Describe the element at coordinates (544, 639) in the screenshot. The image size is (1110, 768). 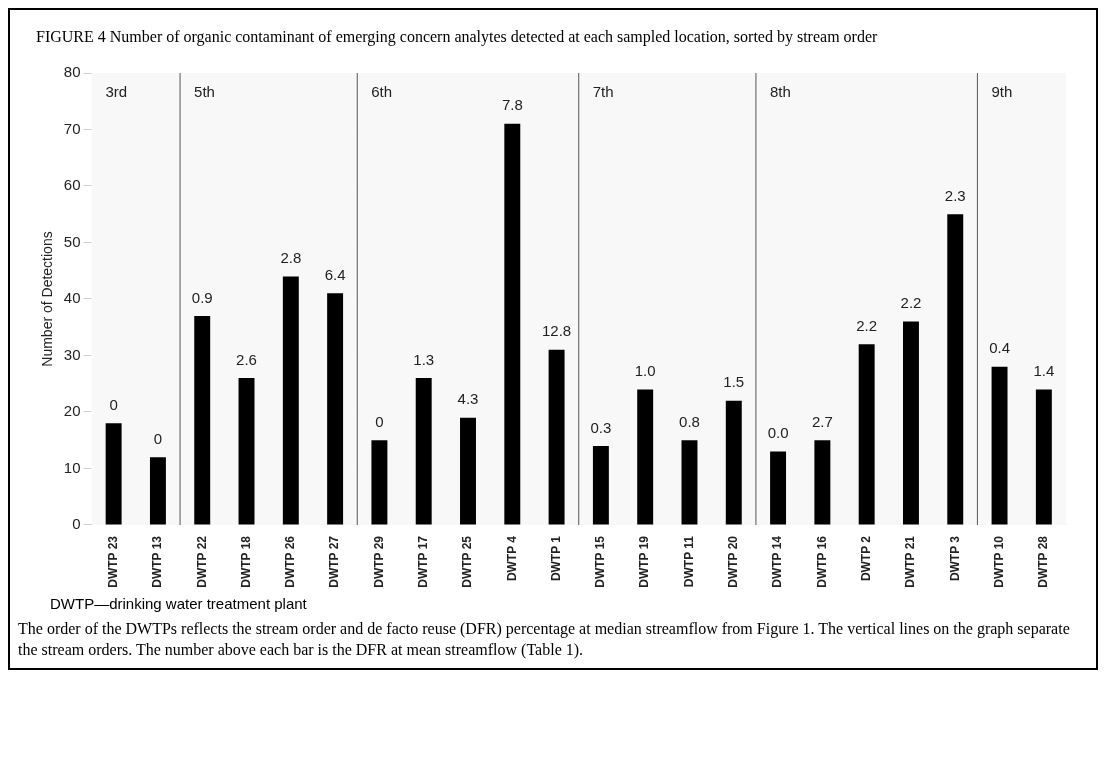
I see `text: The order of the DWTPs reflects the stream order and de facto reuse (DFR) percentage at median streamflow from Figure 1. The vertical lines on the graph separate the stream orders. The number above each bar is the DFR at mean streamflow (Table 1).` at that location.